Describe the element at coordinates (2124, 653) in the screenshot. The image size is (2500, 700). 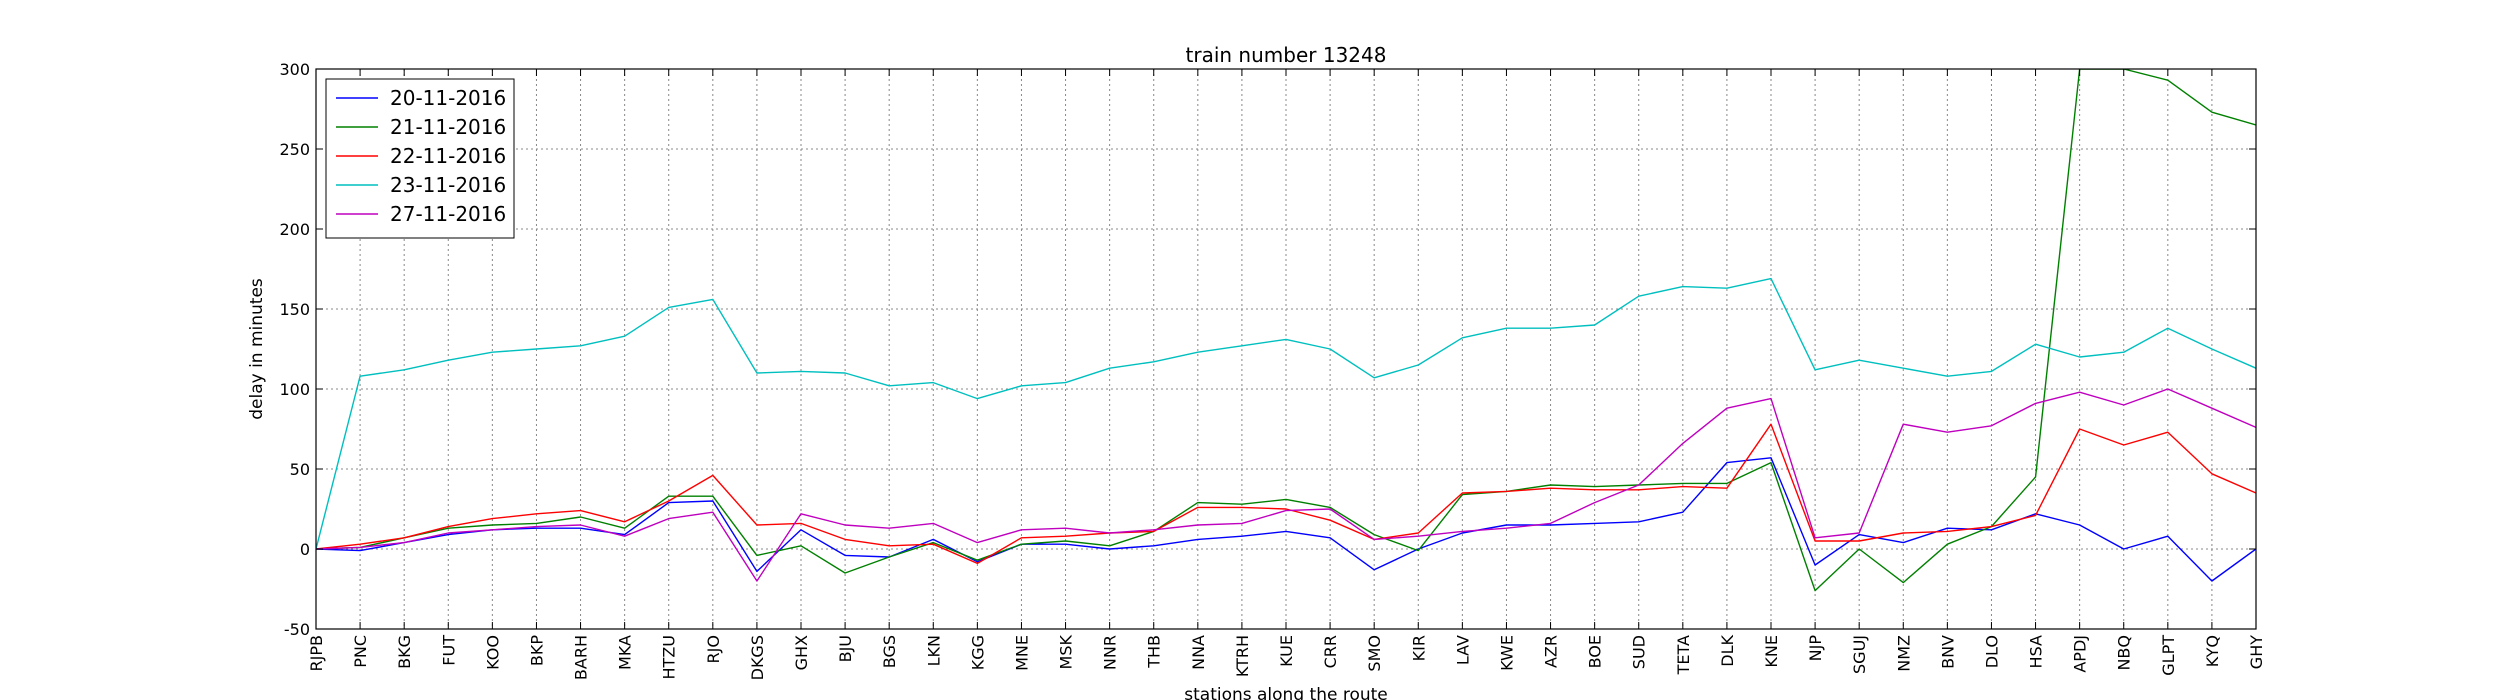
I see `x-tick-label: NBQ` at that location.